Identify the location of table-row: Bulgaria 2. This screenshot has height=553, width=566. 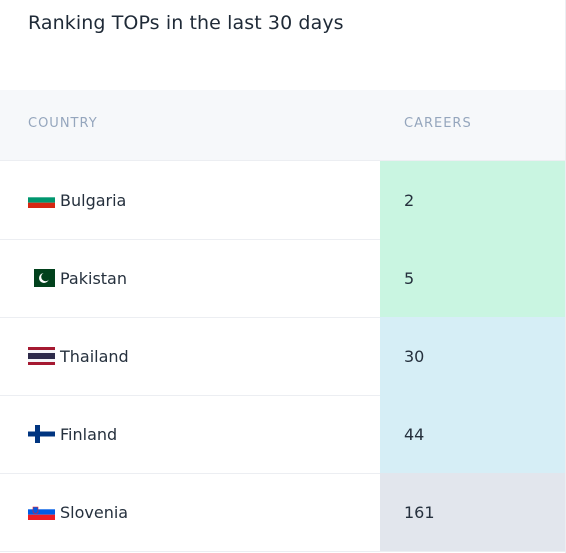
(282, 200).